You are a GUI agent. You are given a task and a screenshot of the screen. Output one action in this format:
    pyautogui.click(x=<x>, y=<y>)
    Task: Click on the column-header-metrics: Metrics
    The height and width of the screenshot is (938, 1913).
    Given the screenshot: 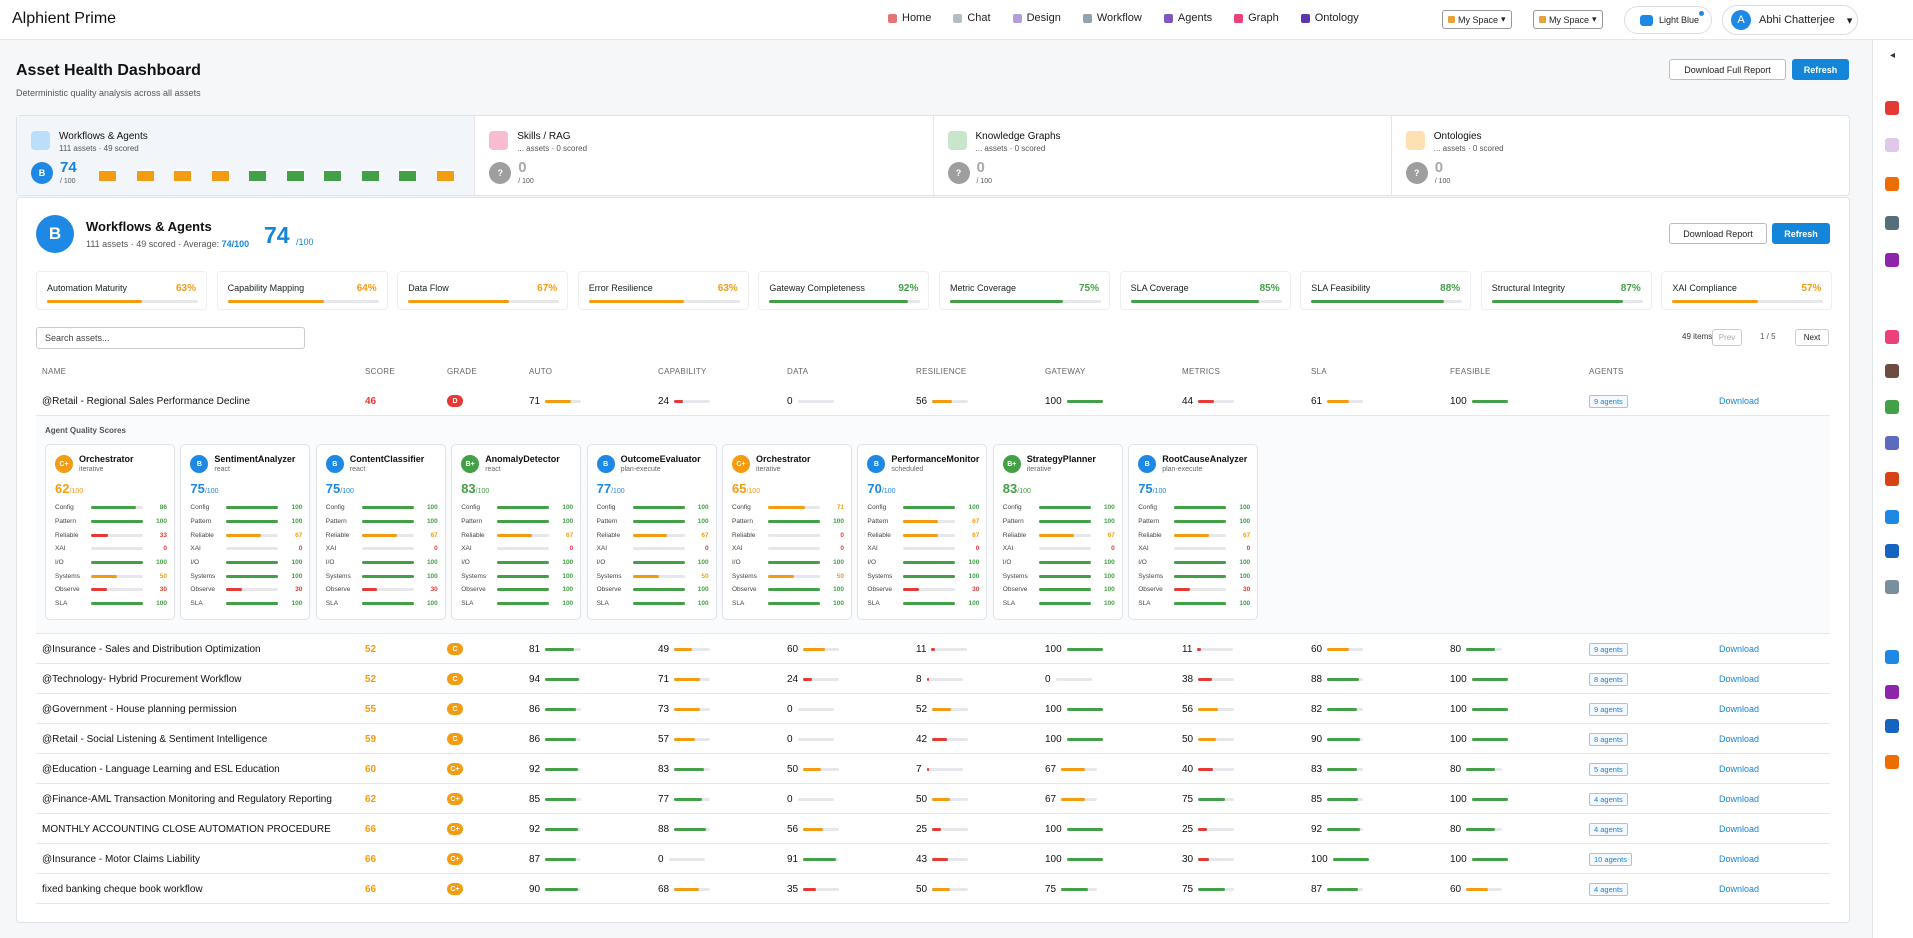 What is the action you would take?
    pyautogui.click(x=1201, y=371)
    